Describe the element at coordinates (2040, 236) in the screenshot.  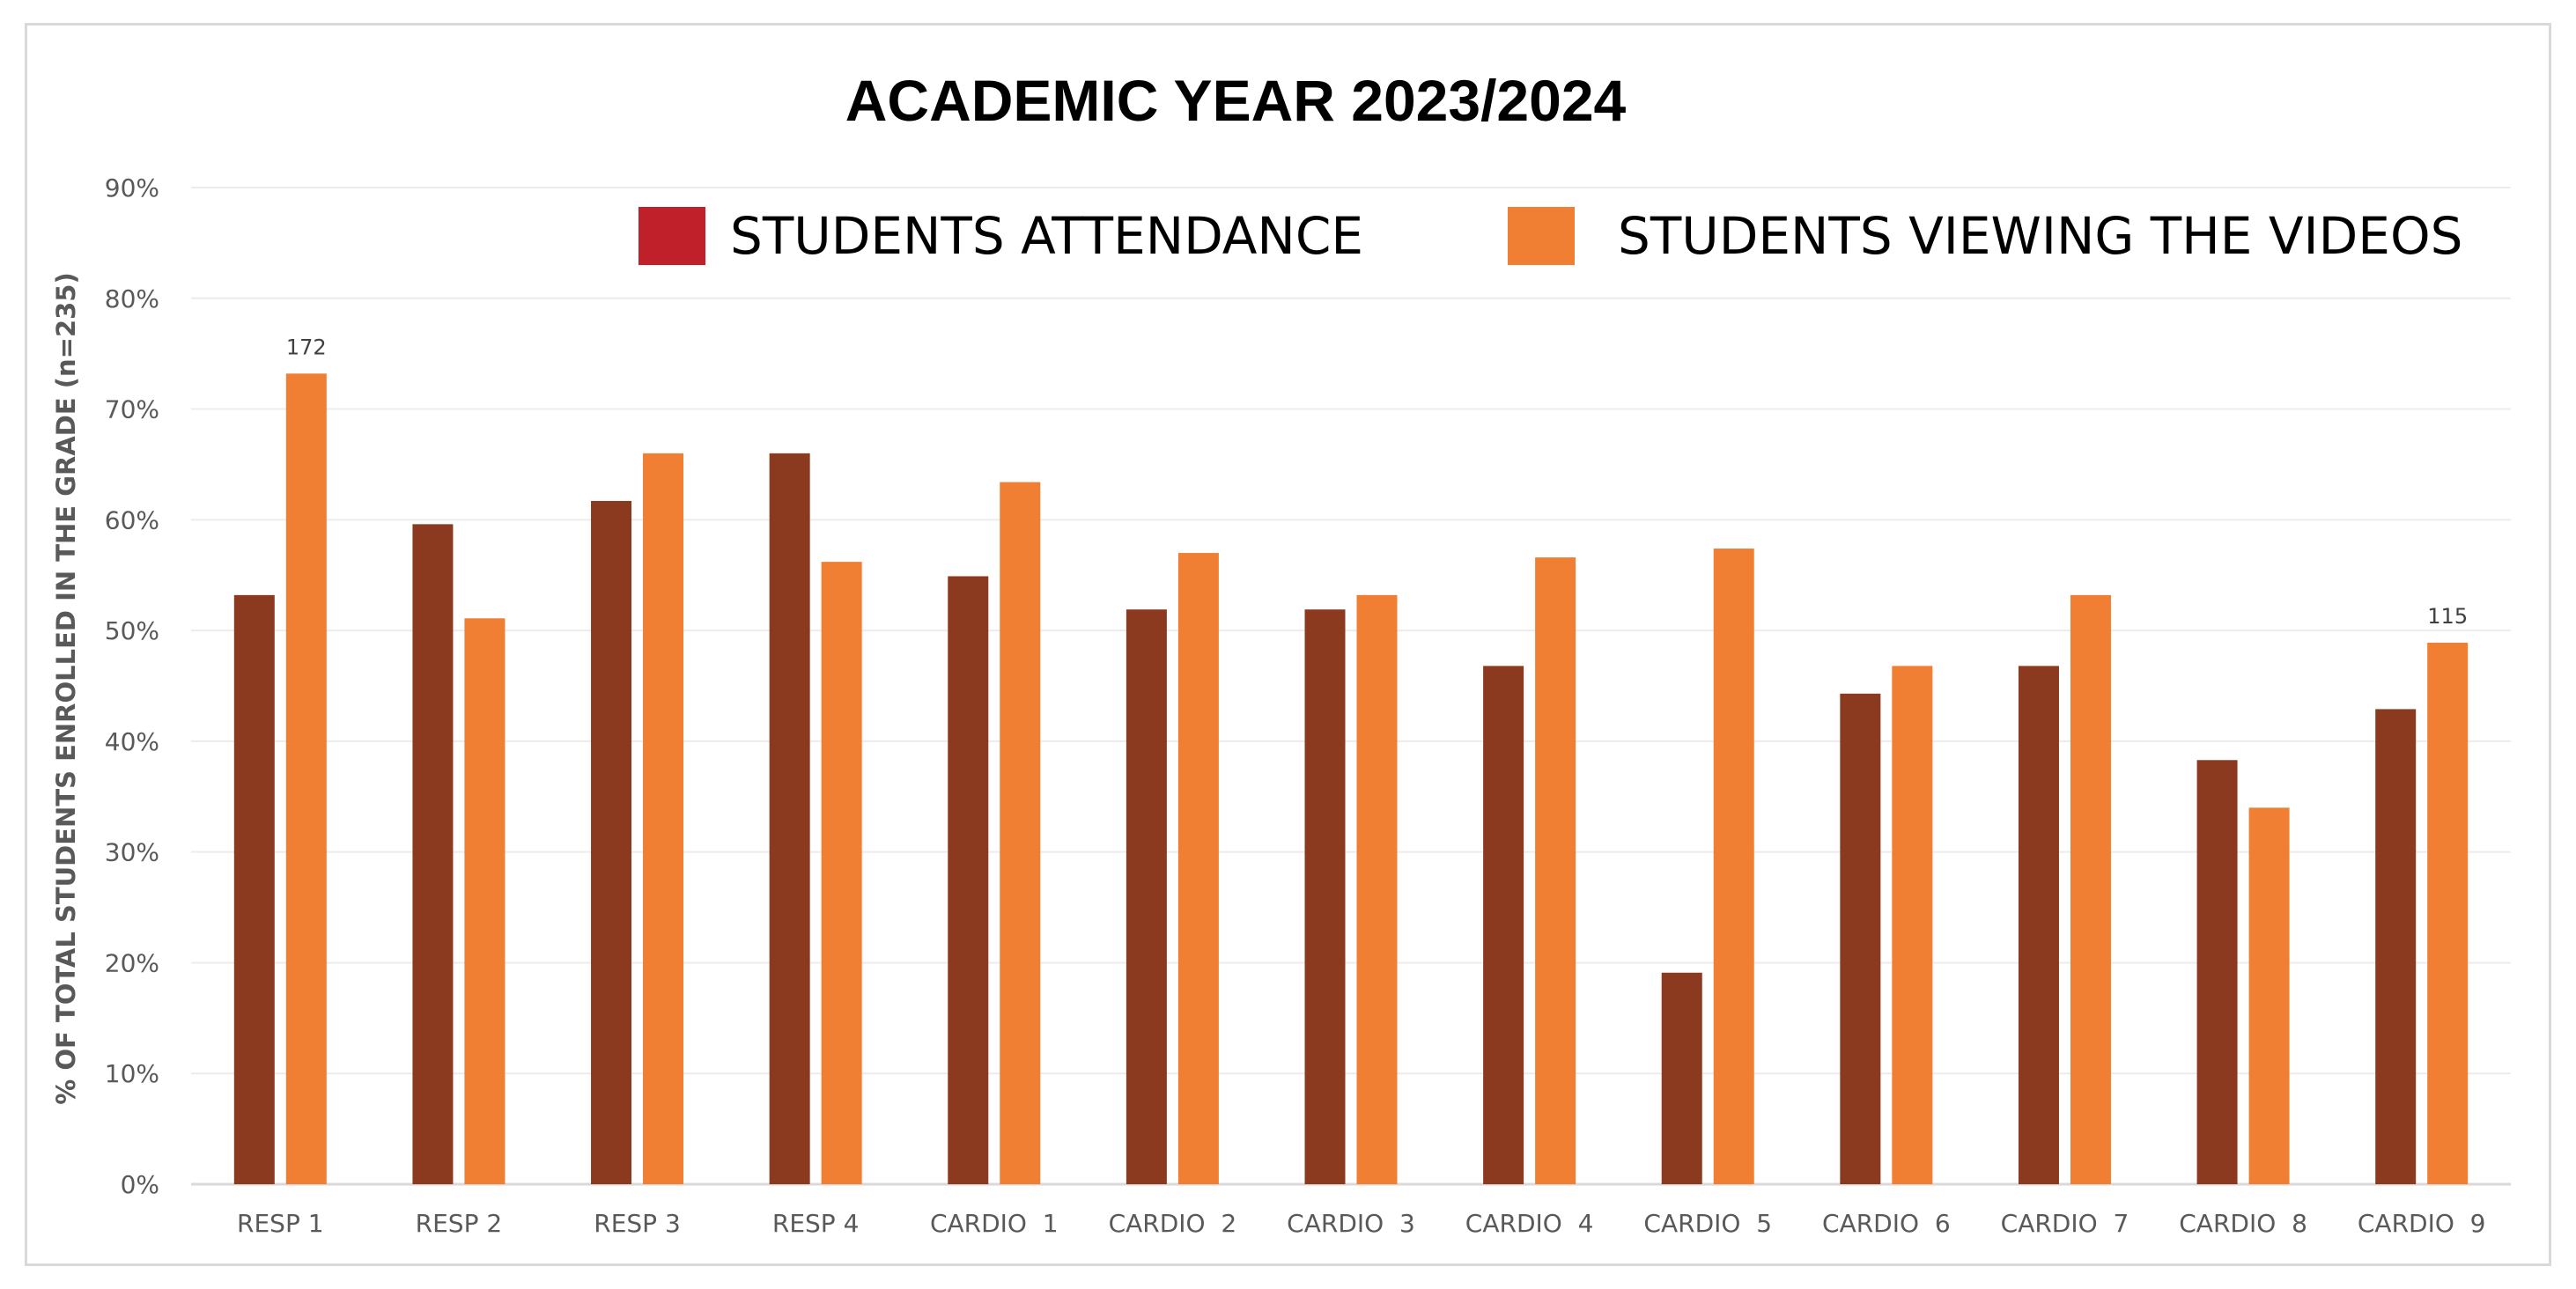
I see `legend-label-videos: STUDENTS VIEWING THE VIDEOS` at that location.